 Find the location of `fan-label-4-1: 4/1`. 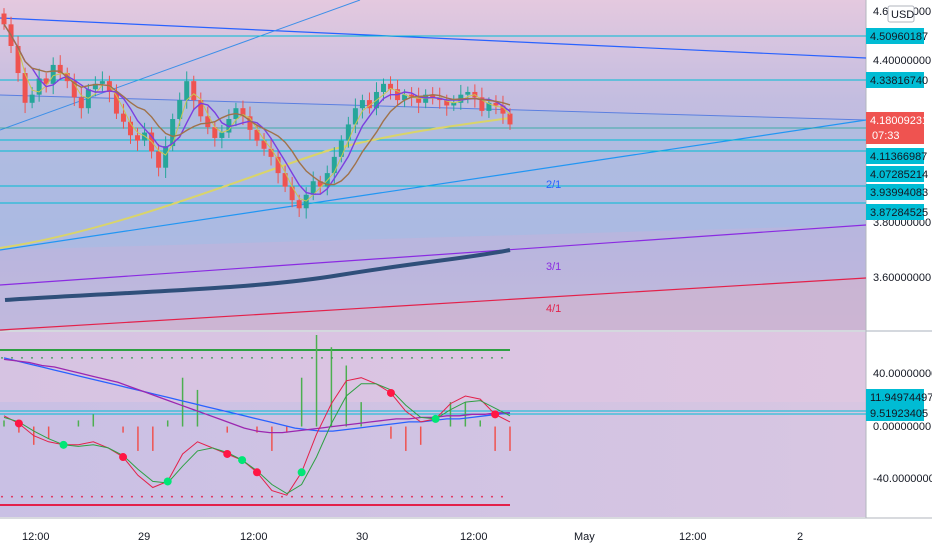

fan-label-4-1: 4/1 is located at coordinates (553, 309).